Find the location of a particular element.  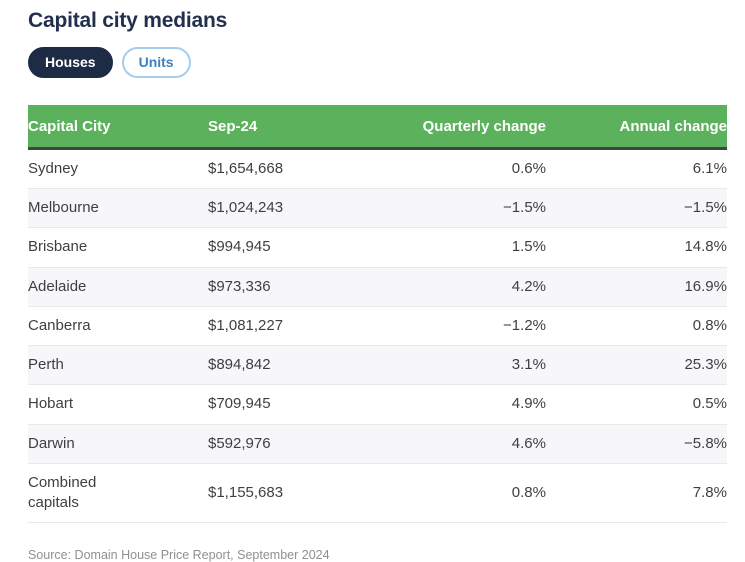

cell-city: Adelaide is located at coordinates (118, 287).